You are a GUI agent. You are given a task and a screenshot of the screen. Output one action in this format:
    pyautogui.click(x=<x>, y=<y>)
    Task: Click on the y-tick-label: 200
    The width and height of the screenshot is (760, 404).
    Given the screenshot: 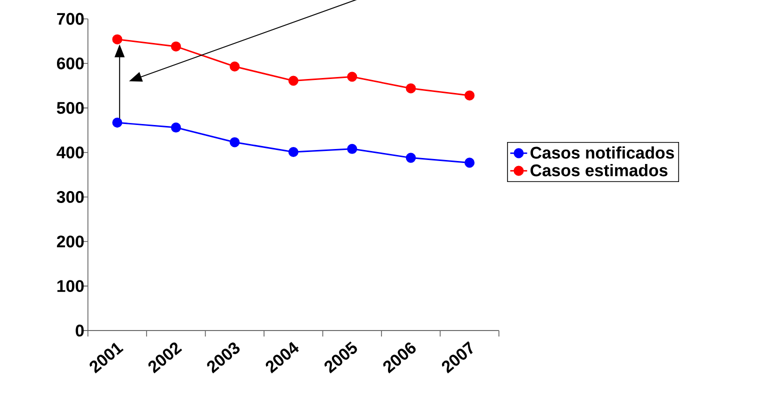 What is the action you would take?
    pyautogui.click(x=70, y=242)
    